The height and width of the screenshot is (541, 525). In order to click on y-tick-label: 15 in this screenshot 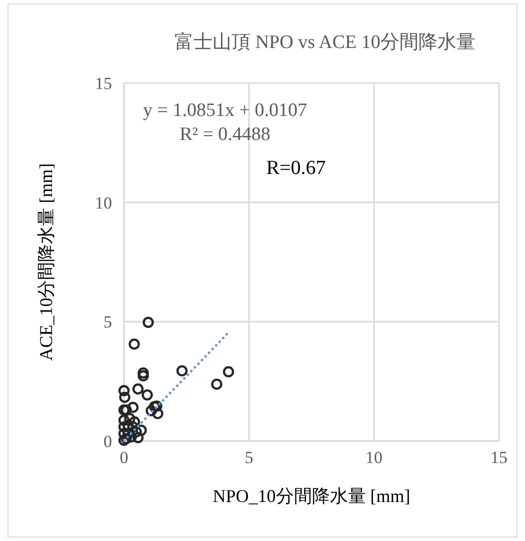, I will do `click(103, 83)`.